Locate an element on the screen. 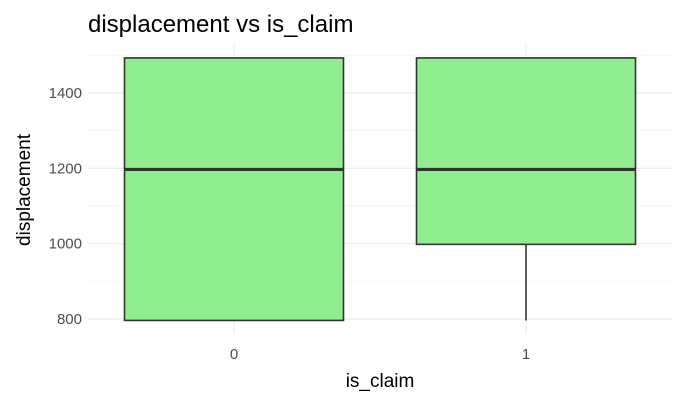 This screenshot has width=684, height=400. y-axis-title: displacement is located at coordinates (24, 189).